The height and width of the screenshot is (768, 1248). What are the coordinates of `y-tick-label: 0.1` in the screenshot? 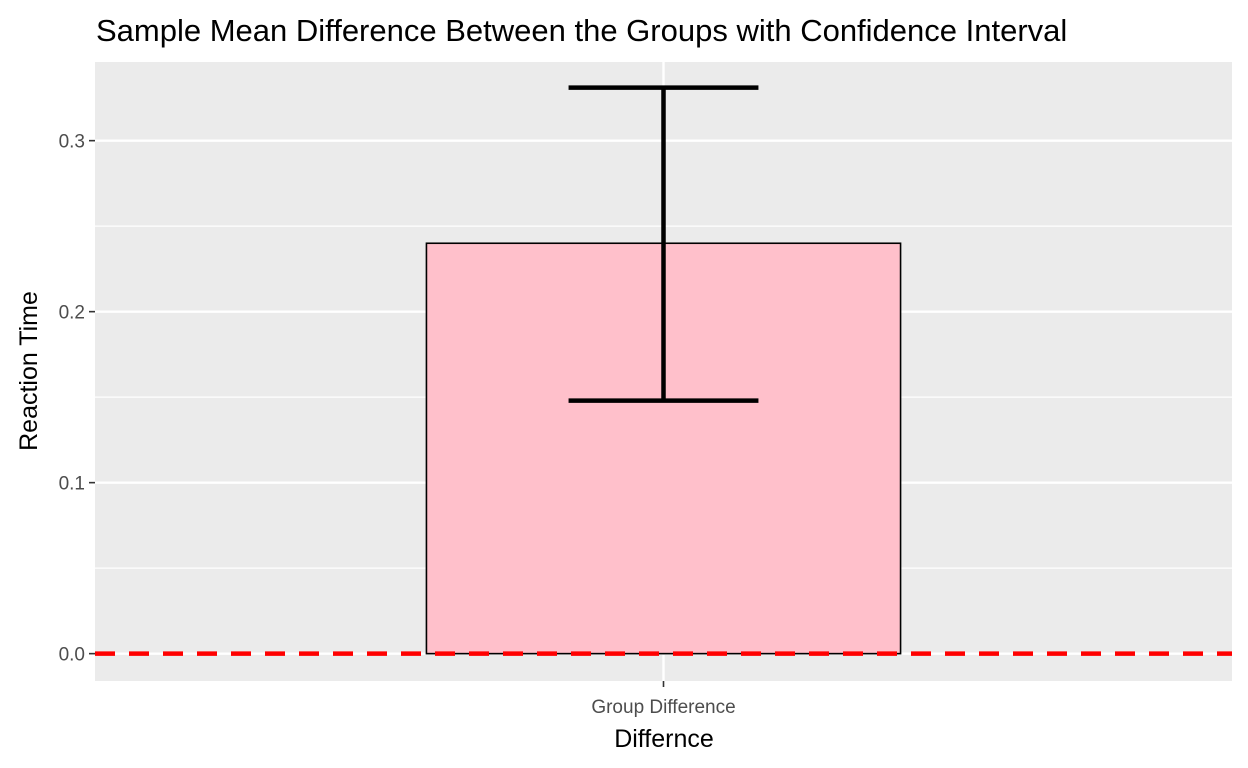 It's located at (72, 484).